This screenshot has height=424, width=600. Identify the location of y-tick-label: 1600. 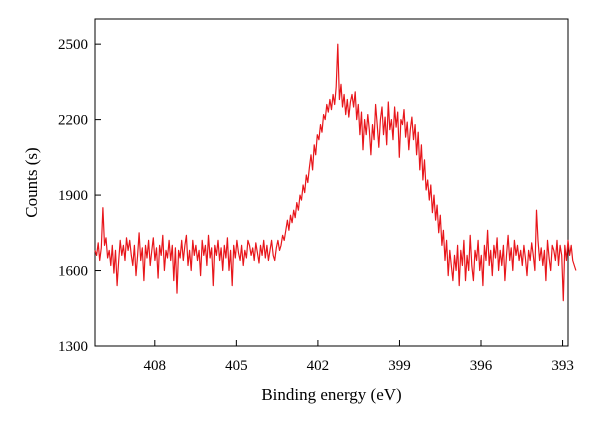
(73, 272).